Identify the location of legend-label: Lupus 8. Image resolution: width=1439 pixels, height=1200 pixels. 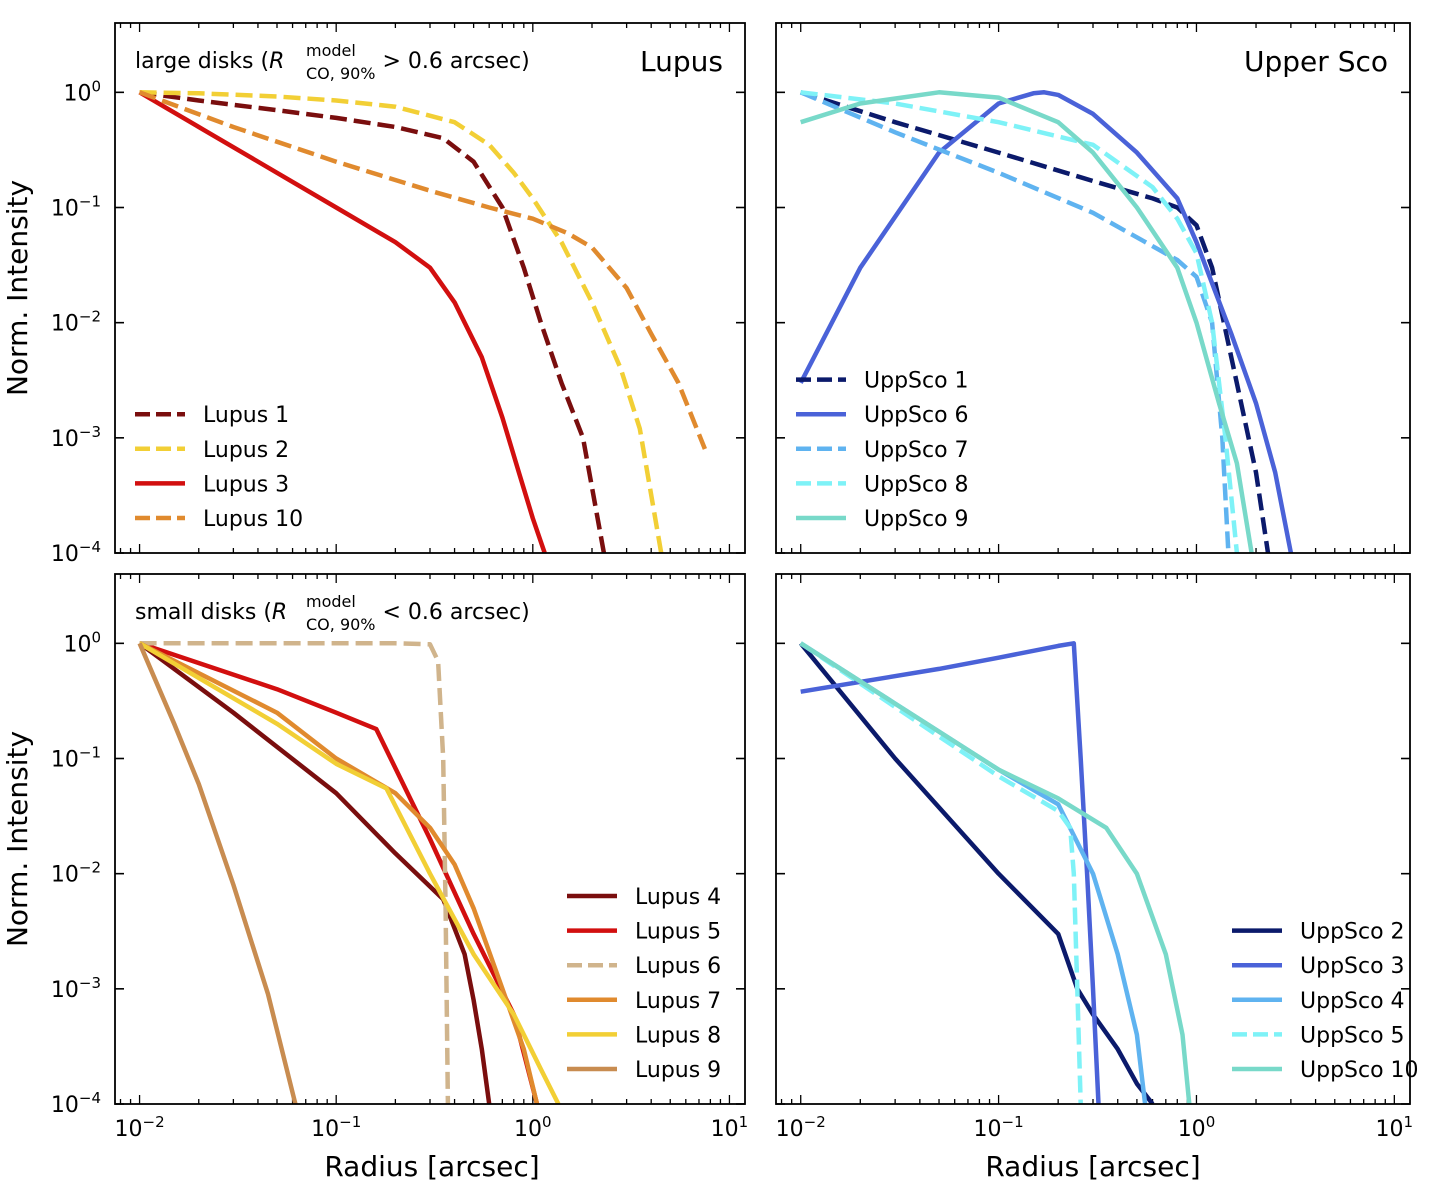
(678, 1035).